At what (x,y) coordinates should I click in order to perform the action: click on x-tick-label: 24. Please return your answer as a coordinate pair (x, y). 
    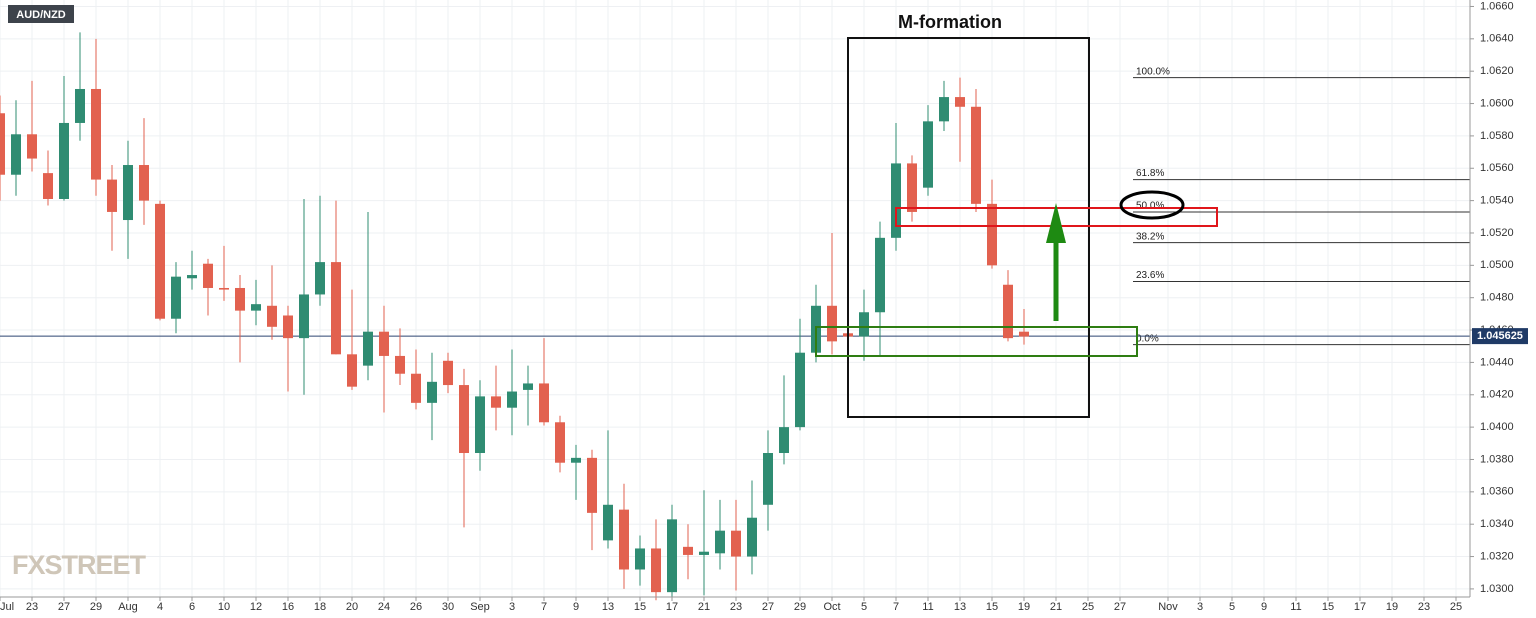
    Looking at the image, I should click on (384, 607).